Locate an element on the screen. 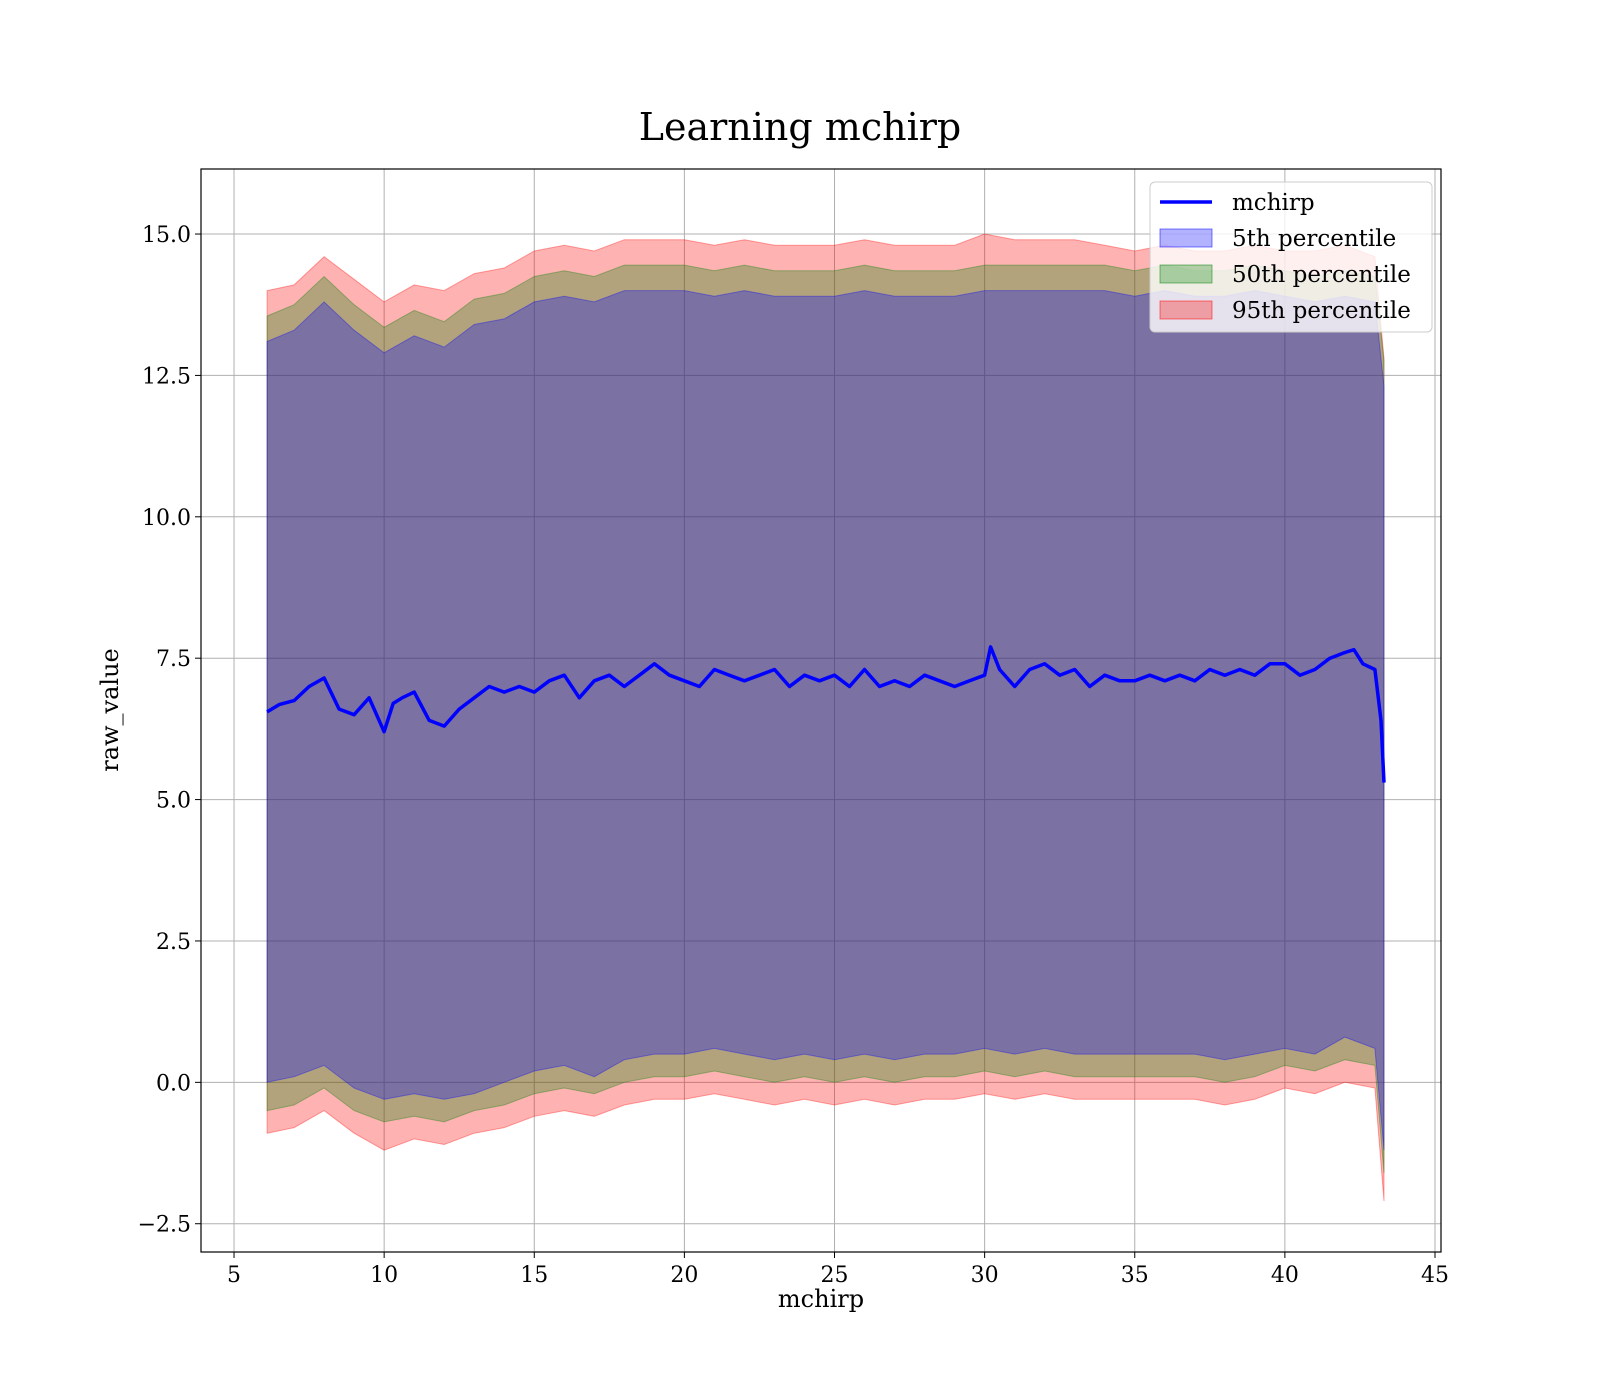 The width and height of the screenshot is (1600, 1400). x-axis-label: mchirp is located at coordinates (821, 1299).